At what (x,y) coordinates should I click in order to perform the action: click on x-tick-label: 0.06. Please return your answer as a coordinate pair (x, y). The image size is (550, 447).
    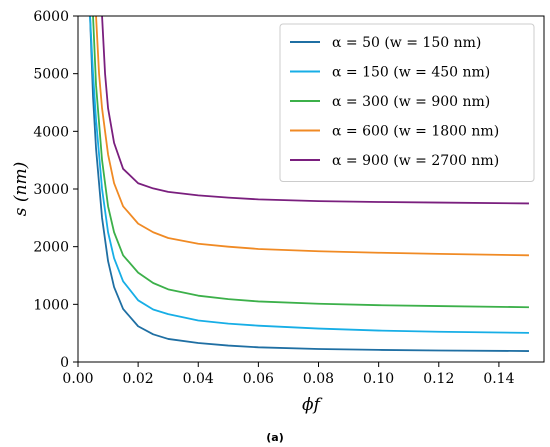
    Looking at the image, I should click on (258, 379).